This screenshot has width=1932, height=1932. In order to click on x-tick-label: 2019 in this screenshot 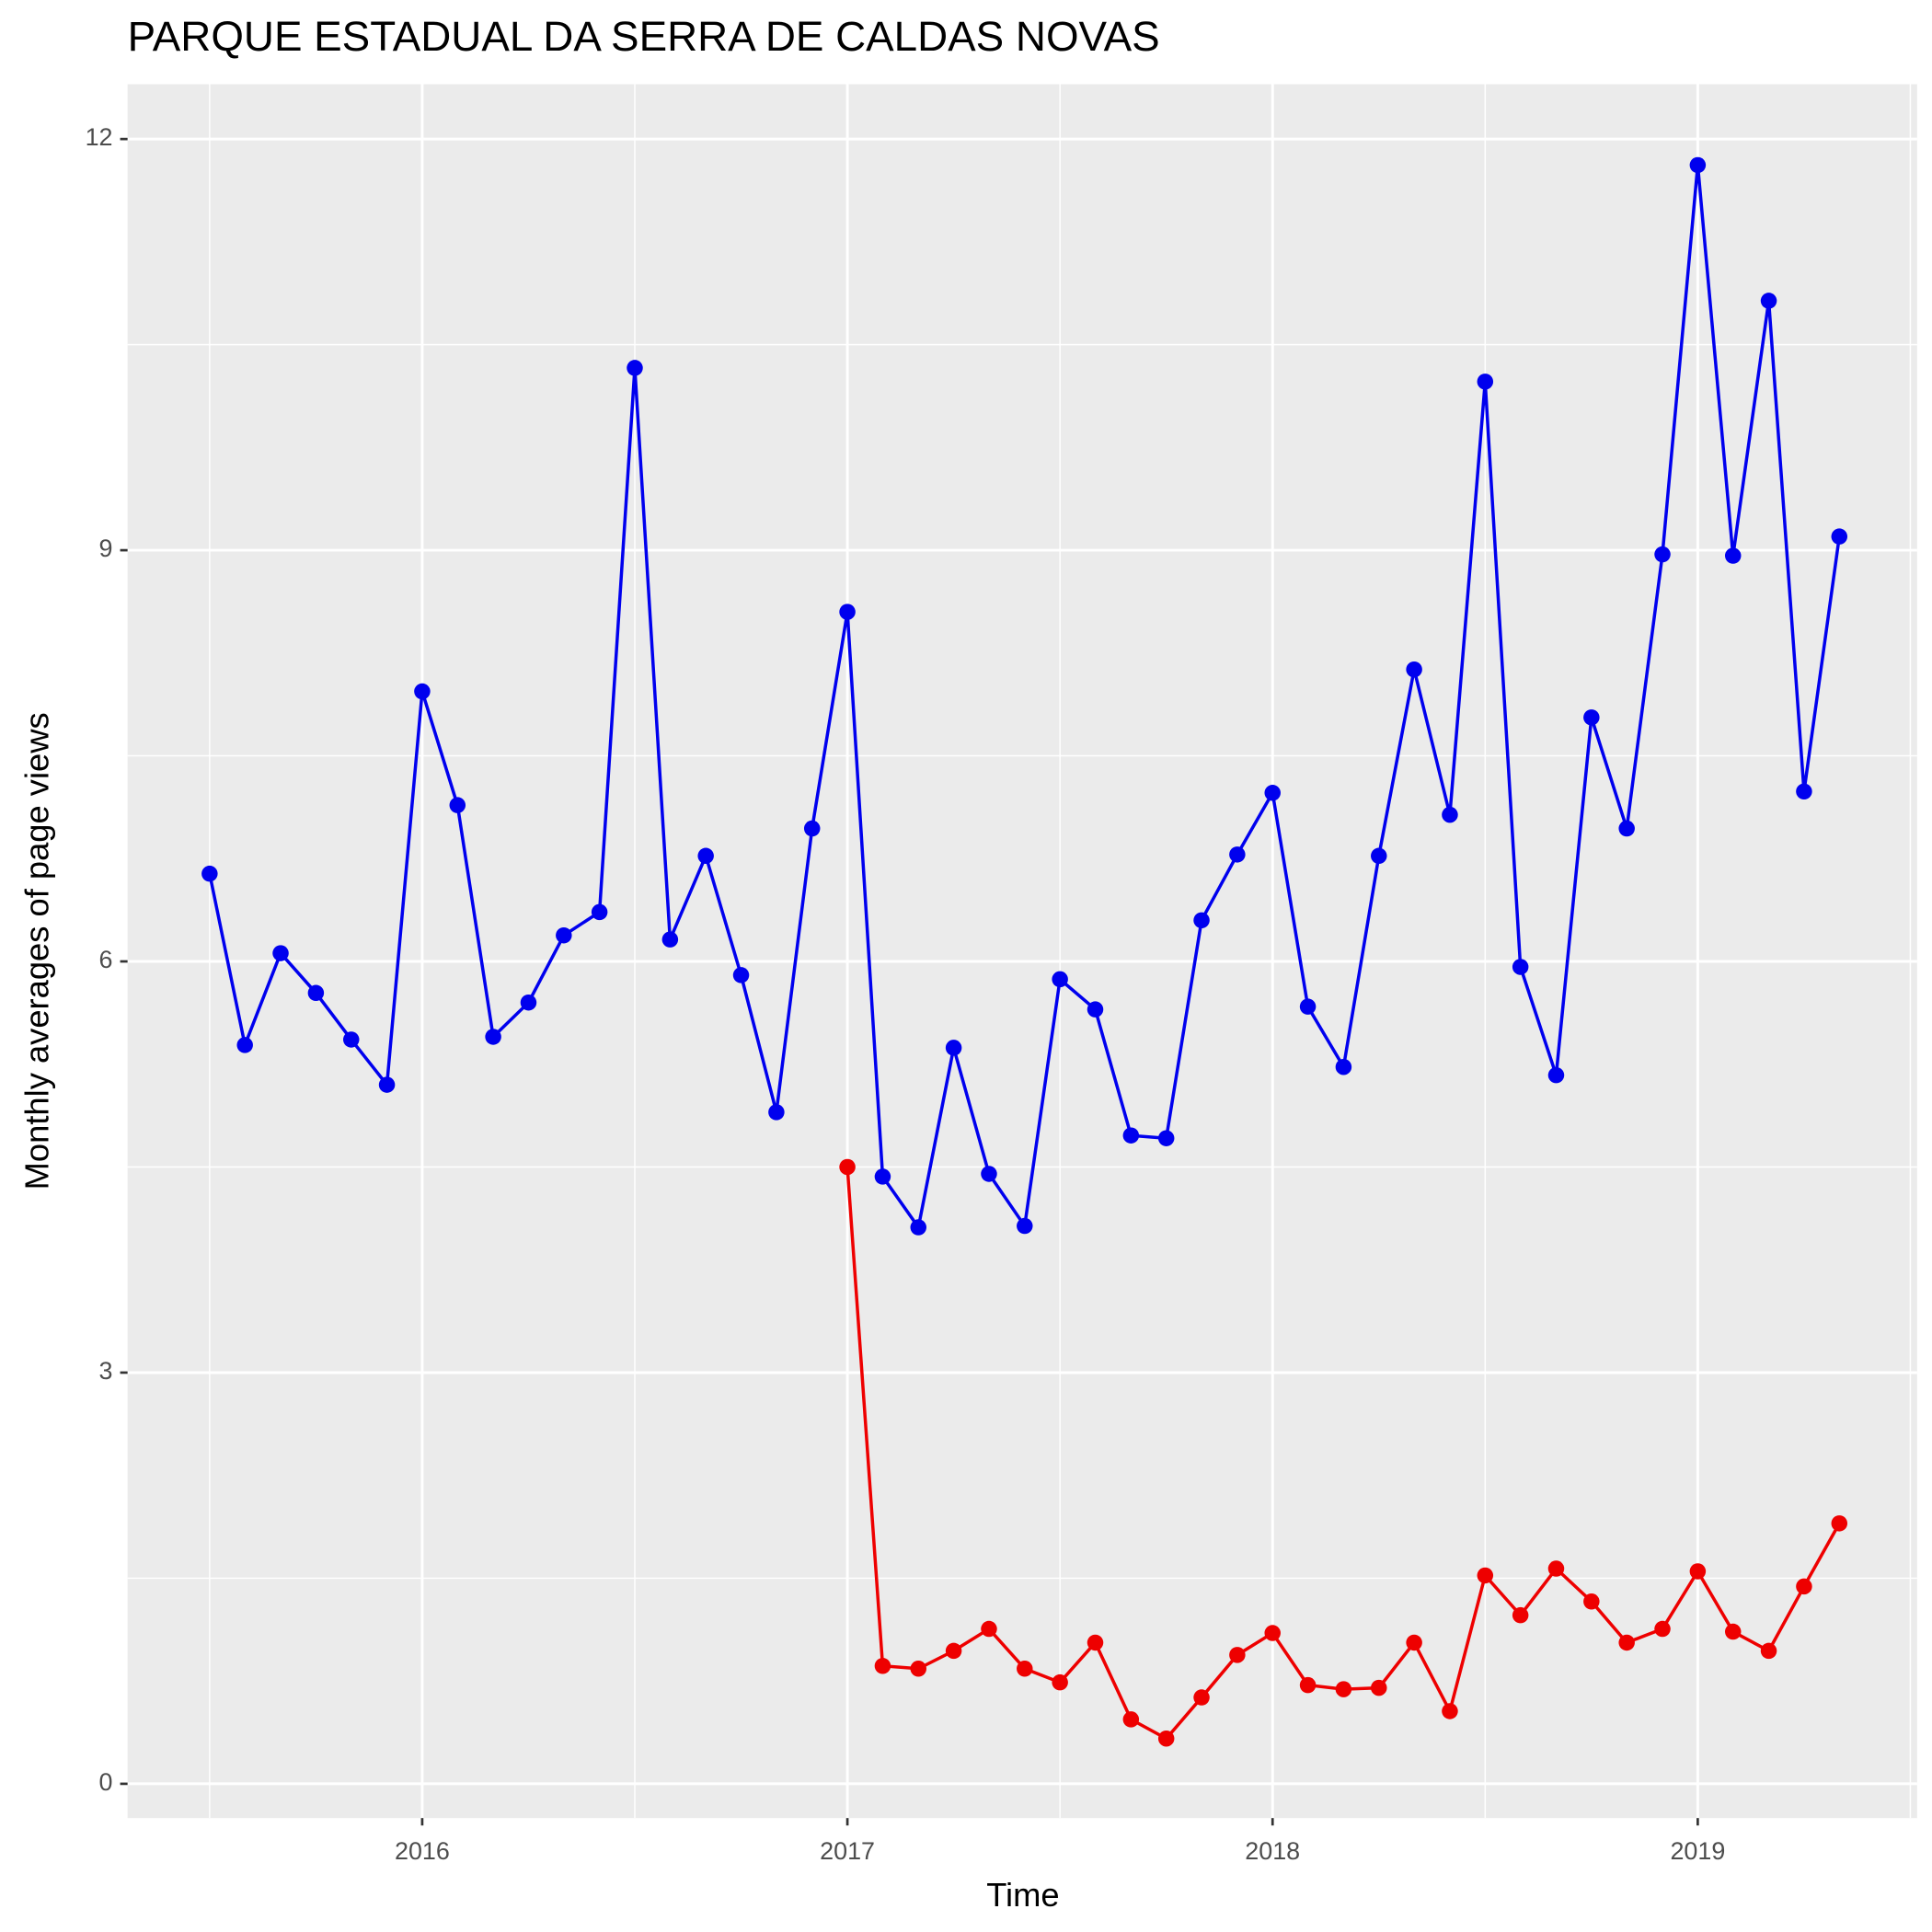, I will do `click(1697, 1851)`.